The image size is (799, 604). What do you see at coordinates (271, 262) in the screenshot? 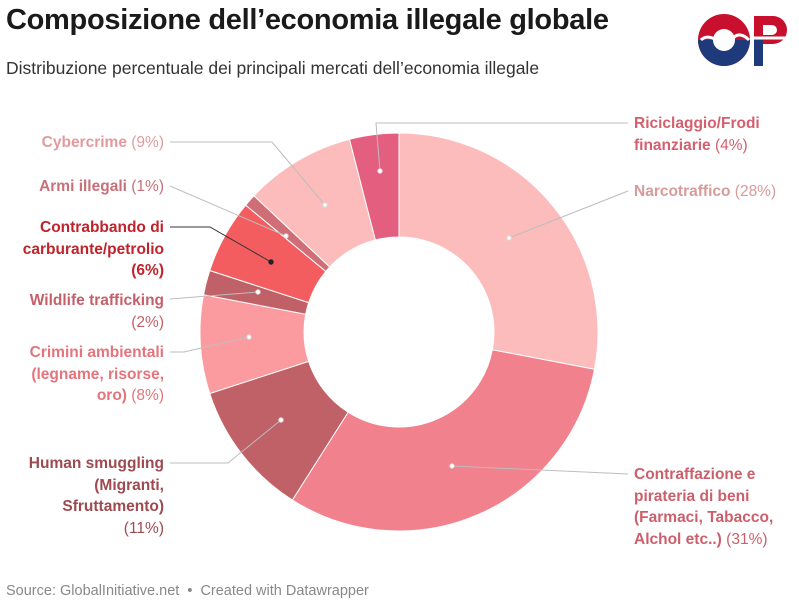
I see `leader-dot-carburante` at bounding box center [271, 262].